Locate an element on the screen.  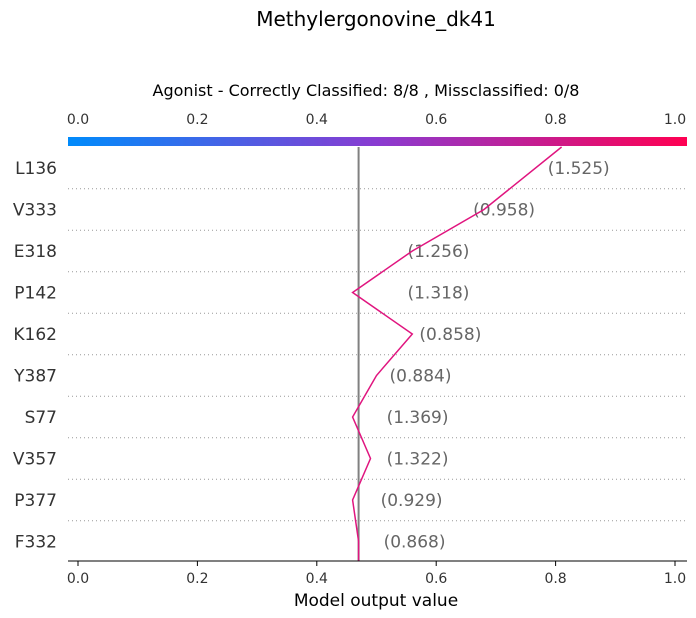
feature-value-label: (0.868) is located at coordinates (415, 543).